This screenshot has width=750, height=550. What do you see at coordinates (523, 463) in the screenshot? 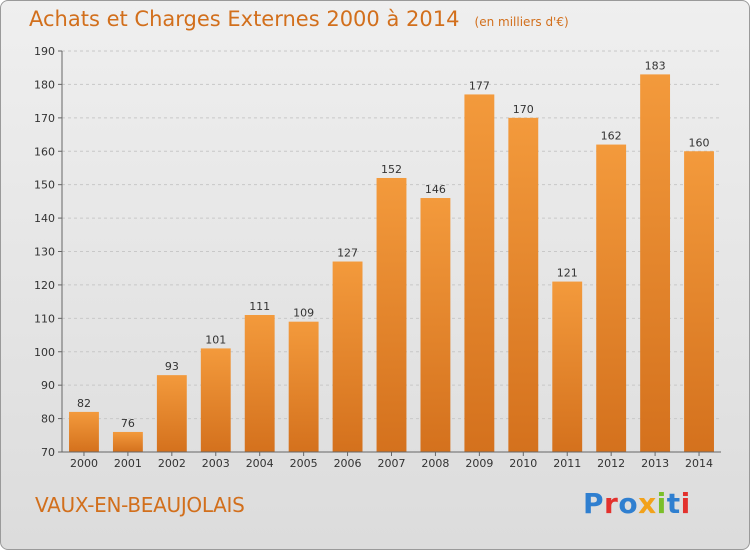
I see `x-tick-label: 2010` at bounding box center [523, 463].